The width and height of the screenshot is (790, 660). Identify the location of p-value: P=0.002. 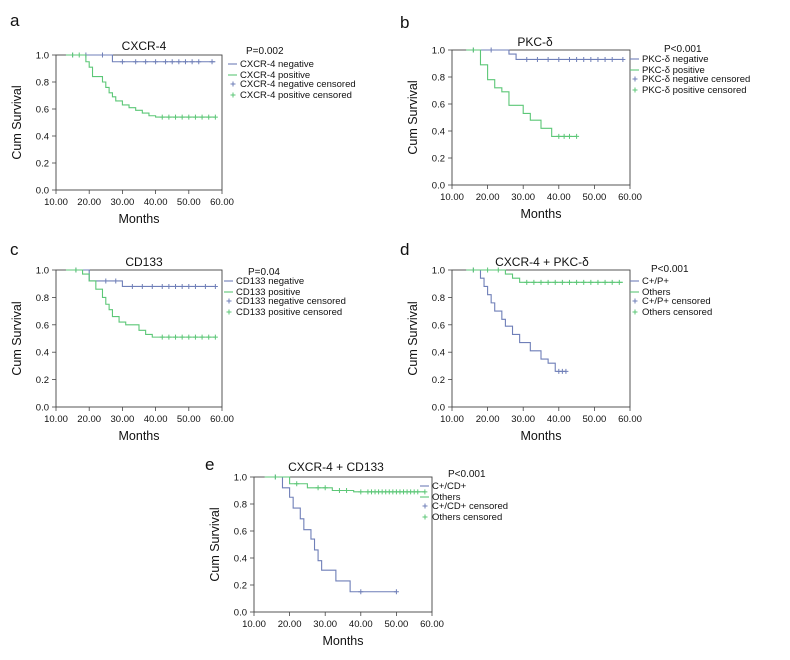
(265, 51).